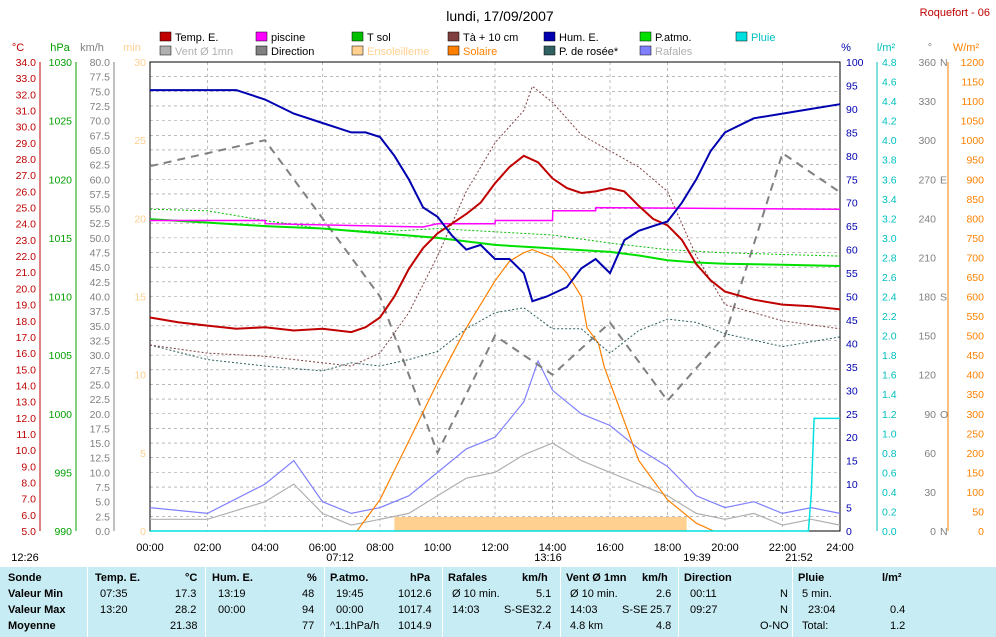  Describe the element at coordinates (889, 493) in the screenshot. I see `lm2-tick: 0.4` at that location.